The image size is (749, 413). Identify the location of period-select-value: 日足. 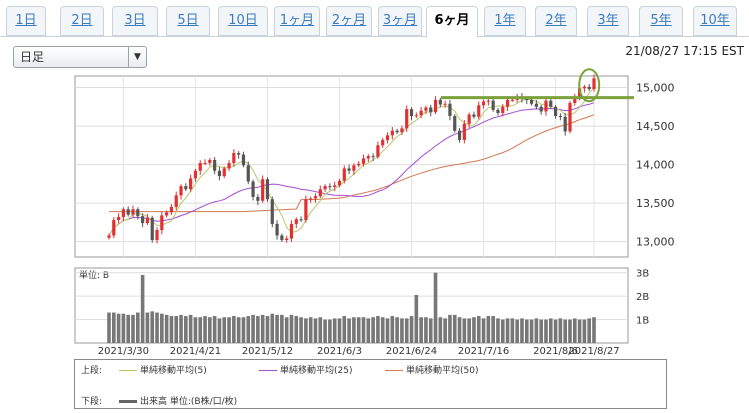
(32, 57).